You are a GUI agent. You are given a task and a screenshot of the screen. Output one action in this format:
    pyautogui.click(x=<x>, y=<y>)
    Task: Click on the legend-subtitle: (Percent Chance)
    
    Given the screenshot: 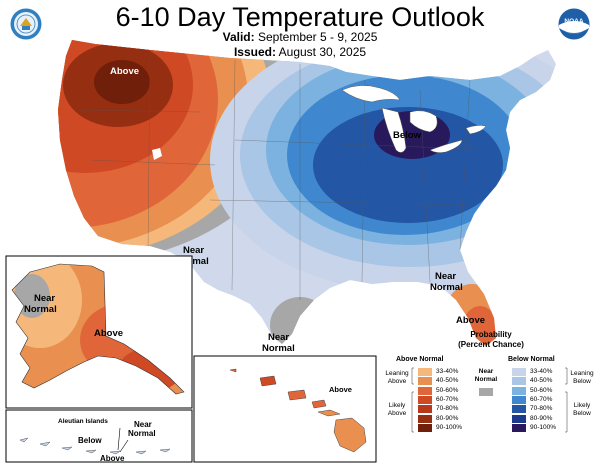 What is the action you would take?
    pyautogui.click(x=491, y=344)
    